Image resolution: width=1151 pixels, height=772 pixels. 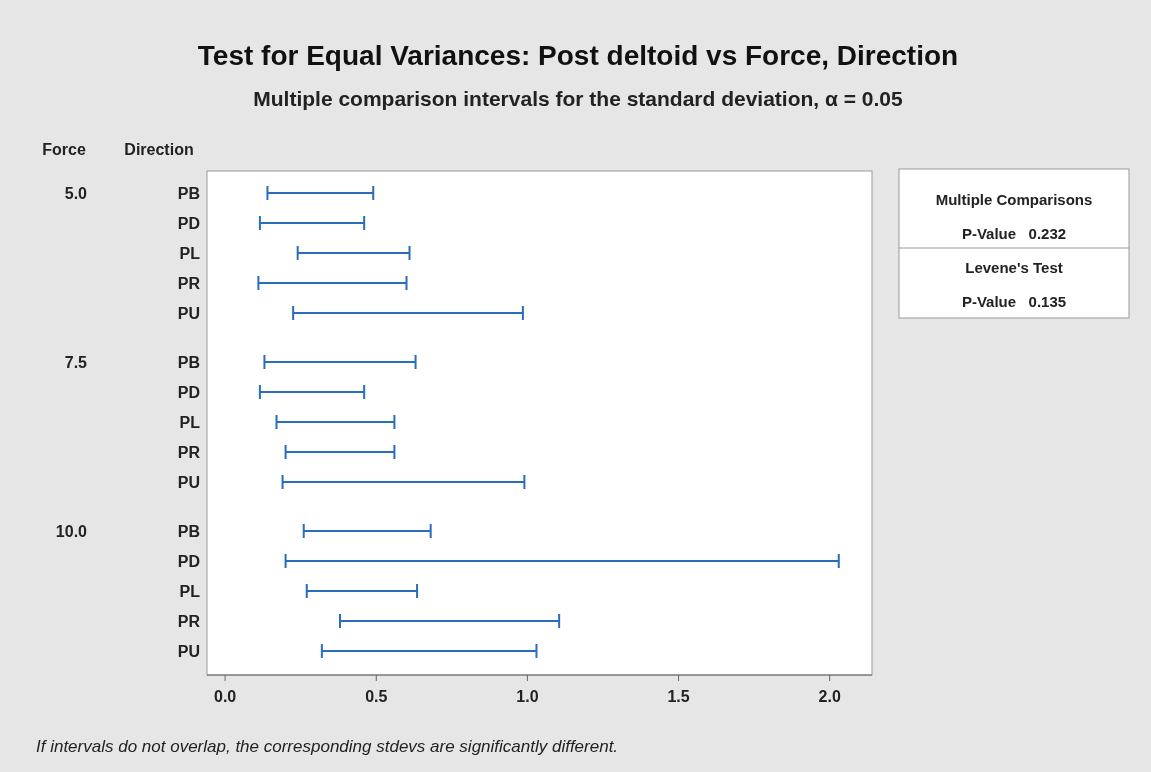 What do you see at coordinates (64, 149) in the screenshot?
I see `text: Force` at bounding box center [64, 149].